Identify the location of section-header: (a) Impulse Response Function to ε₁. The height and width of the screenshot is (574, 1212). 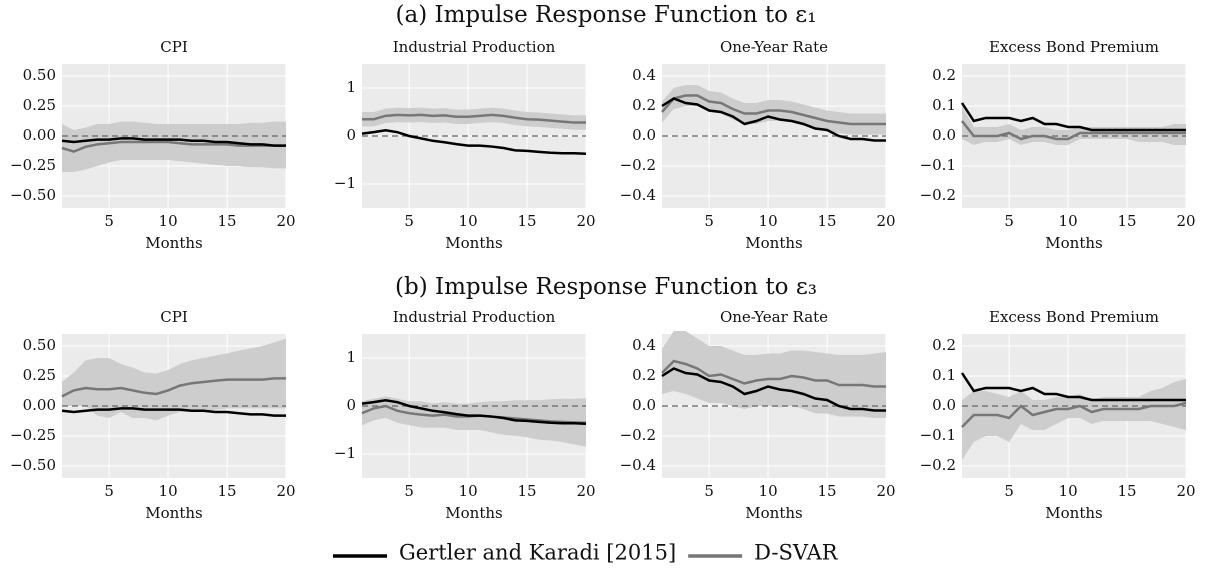
(606, 15).